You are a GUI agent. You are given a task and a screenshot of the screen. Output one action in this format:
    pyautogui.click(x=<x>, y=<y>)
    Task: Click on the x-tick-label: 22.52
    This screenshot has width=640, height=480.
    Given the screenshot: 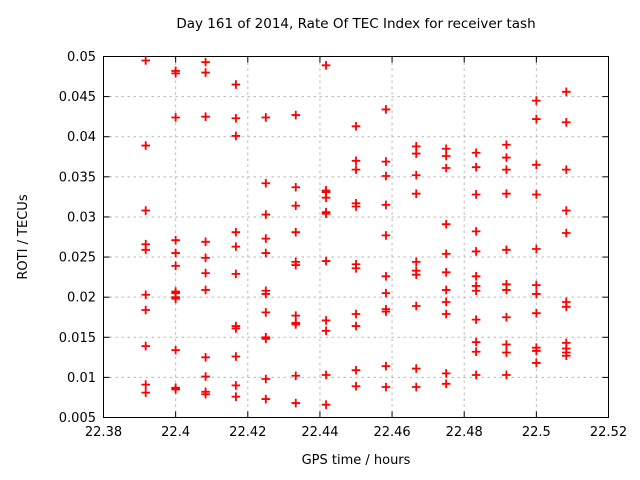 What is the action you would take?
    pyautogui.click(x=608, y=432)
    